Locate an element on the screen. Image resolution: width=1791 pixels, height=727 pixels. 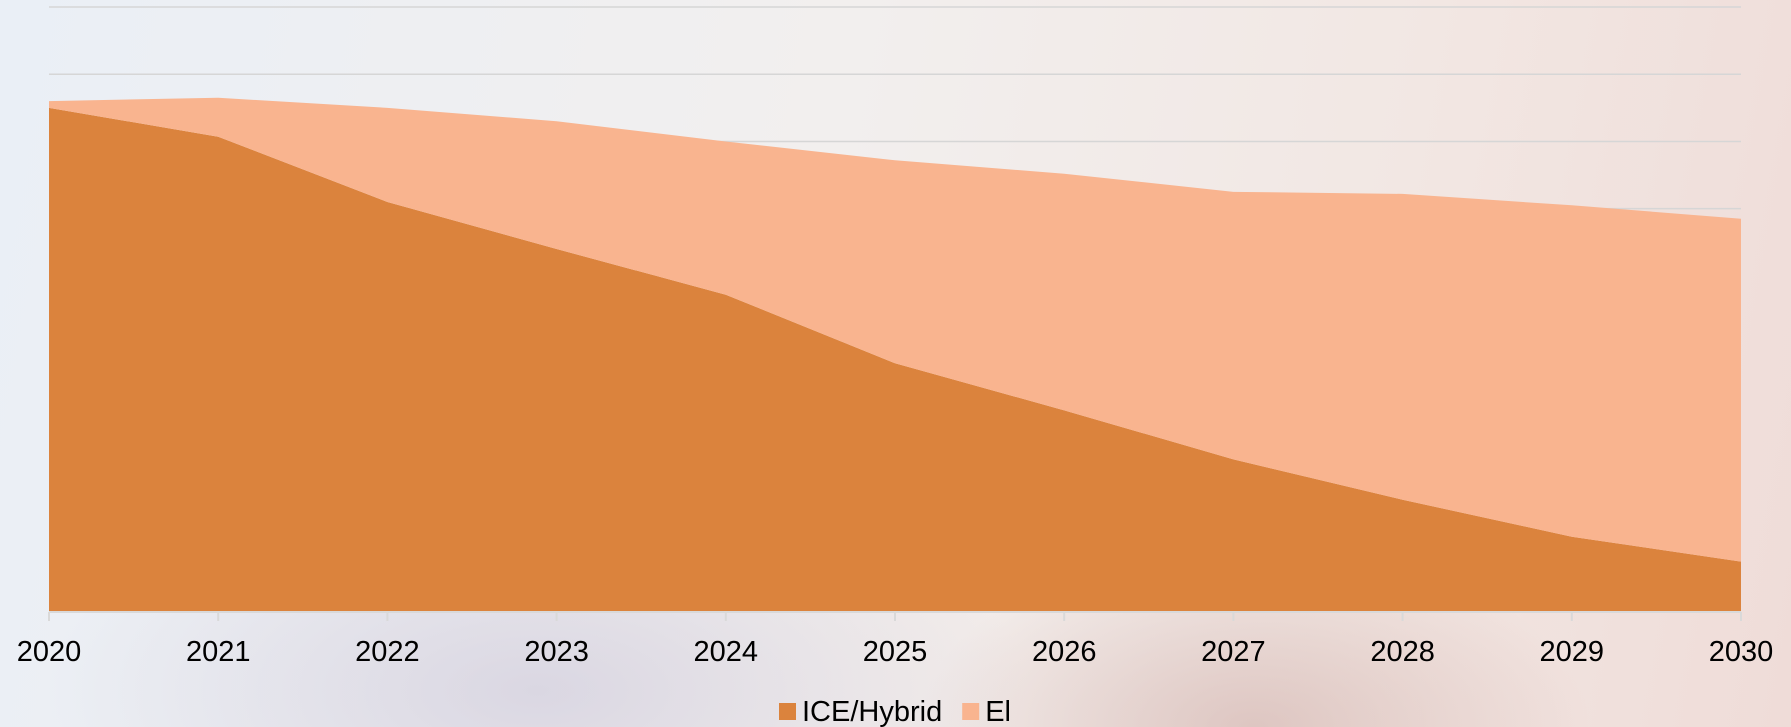
x-tick-label: 2027 is located at coordinates (1233, 652).